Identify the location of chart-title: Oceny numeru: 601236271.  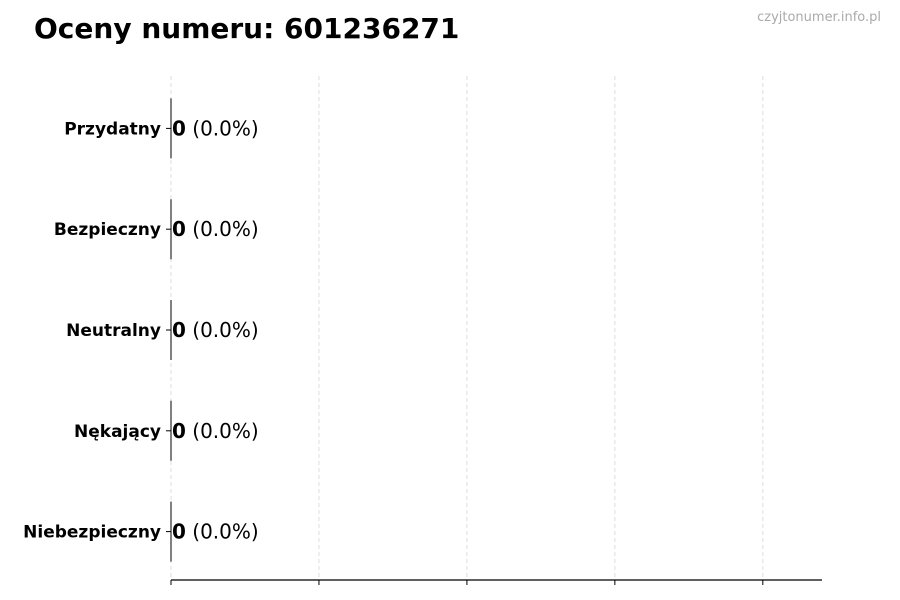
(247, 28).